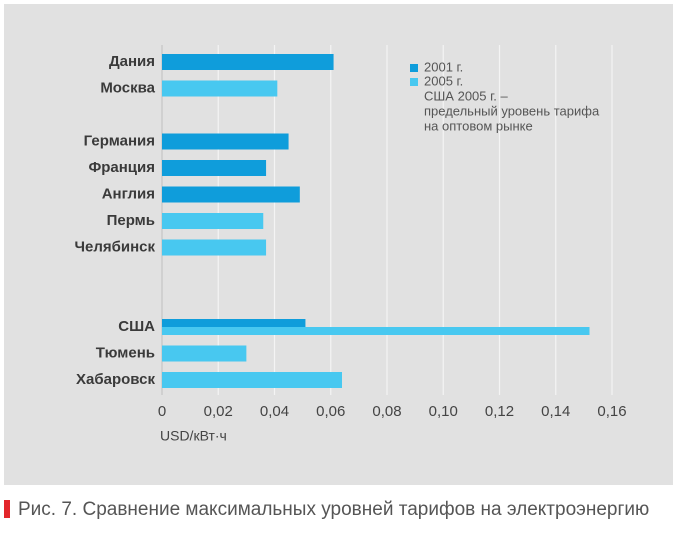  Describe the element at coordinates (162, 411) in the screenshot. I see `x-tick-label: 0` at that location.